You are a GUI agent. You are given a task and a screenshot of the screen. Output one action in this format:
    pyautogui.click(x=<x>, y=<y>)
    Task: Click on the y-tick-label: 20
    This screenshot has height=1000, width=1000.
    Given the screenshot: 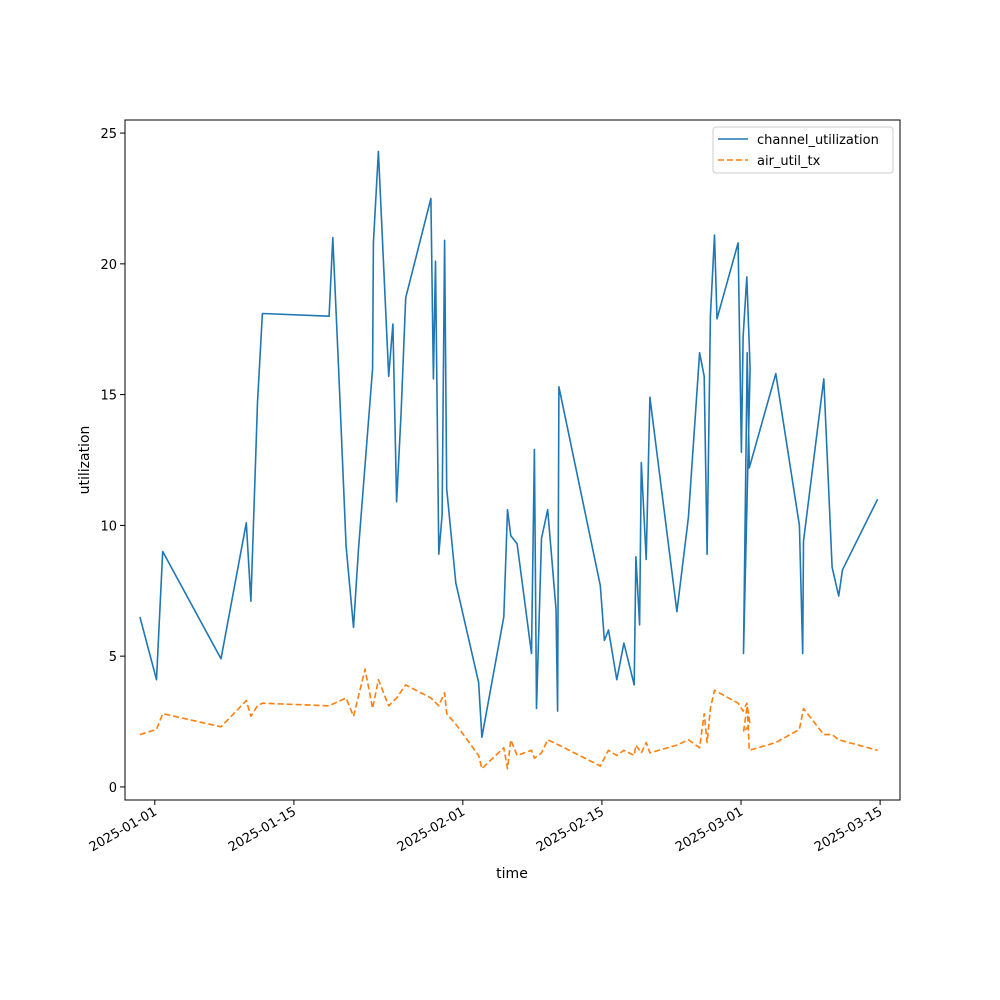 What is the action you would take?
    pyautogui.click(x=108, y=265)
    